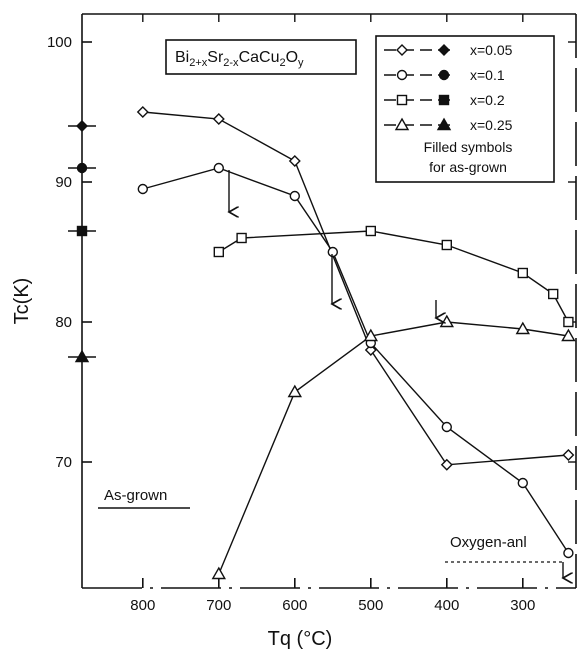 The image size is (583, 653). I want to click on legend-label: x=0.1, so click(487, 75).